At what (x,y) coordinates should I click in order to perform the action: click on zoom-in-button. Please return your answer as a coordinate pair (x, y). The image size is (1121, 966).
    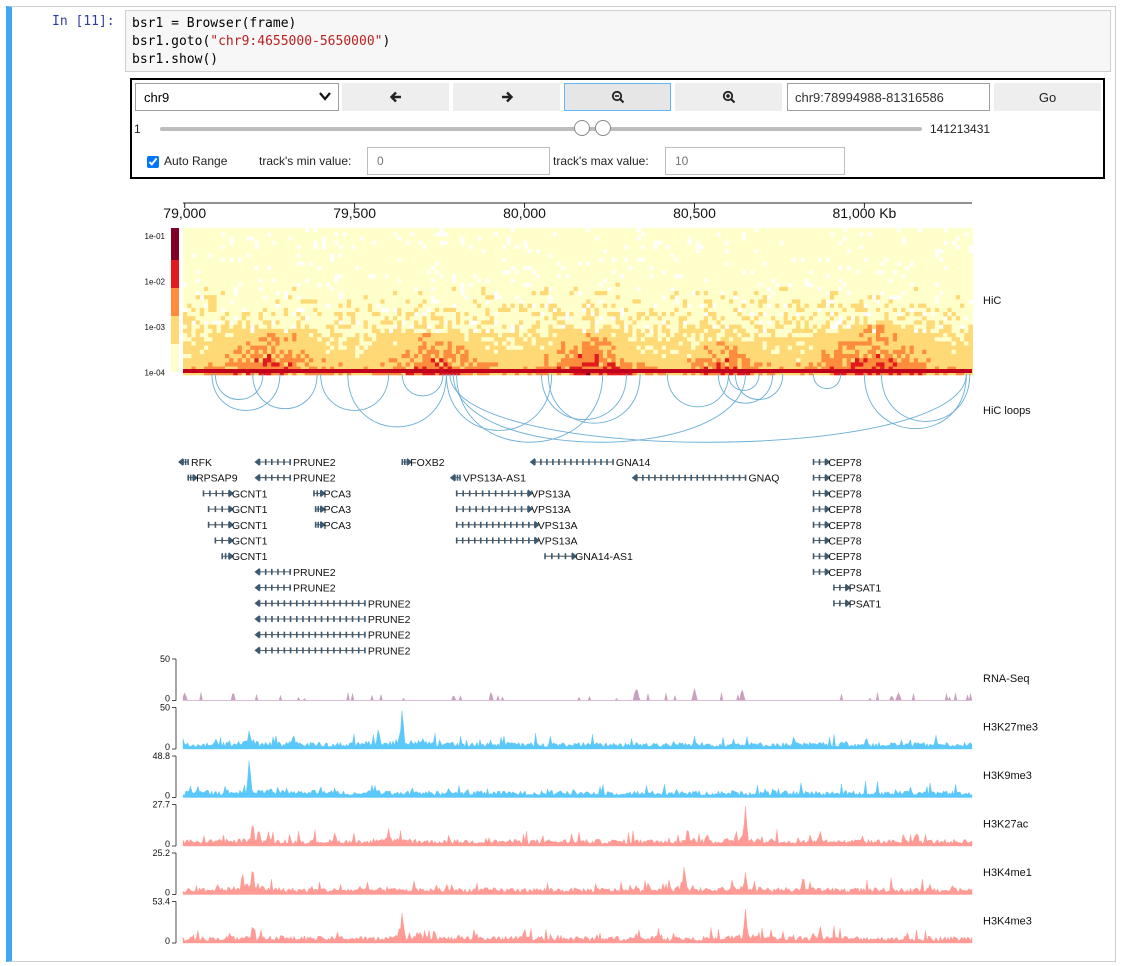
    Looking at the image, I should click on (728, 97).